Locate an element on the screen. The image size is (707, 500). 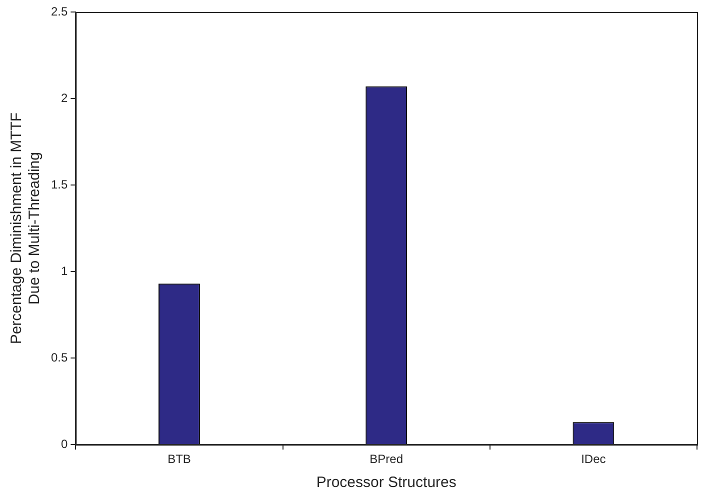
y-tick-label: 1.5 is located at coordinates (59, 184).